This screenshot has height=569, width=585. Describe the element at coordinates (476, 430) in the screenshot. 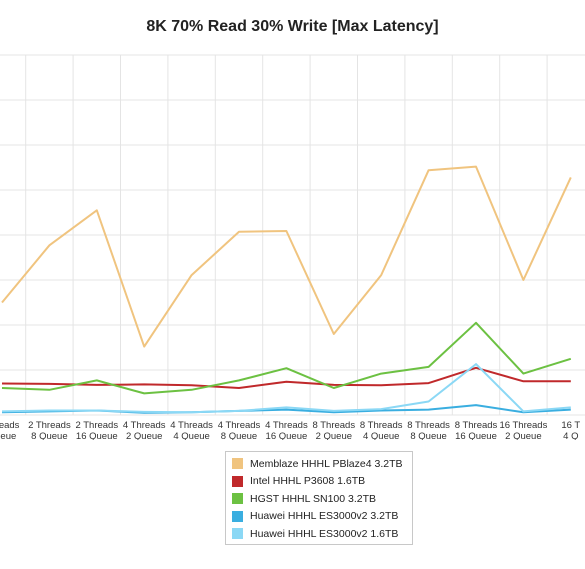

I see `x-tick-label: 8 Threads 16 Queue` at that location.